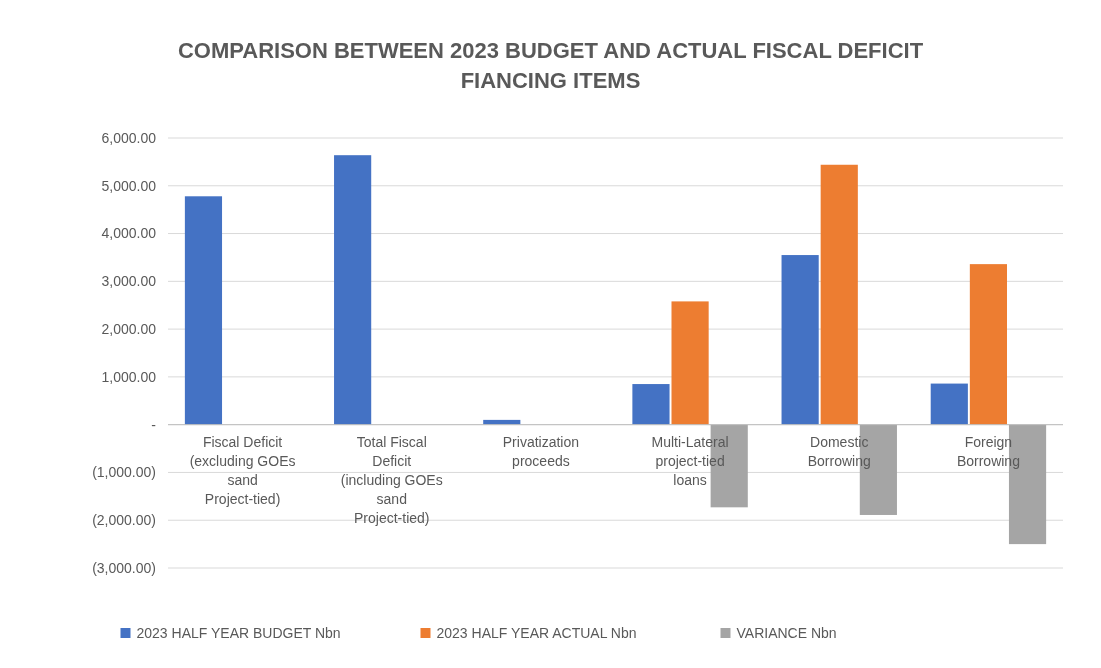 The image size is (1101, 668). Describe the element at coordinates (124, 472) in the screenshot. I see `y-tick-label: (1,000.00)` at that location.